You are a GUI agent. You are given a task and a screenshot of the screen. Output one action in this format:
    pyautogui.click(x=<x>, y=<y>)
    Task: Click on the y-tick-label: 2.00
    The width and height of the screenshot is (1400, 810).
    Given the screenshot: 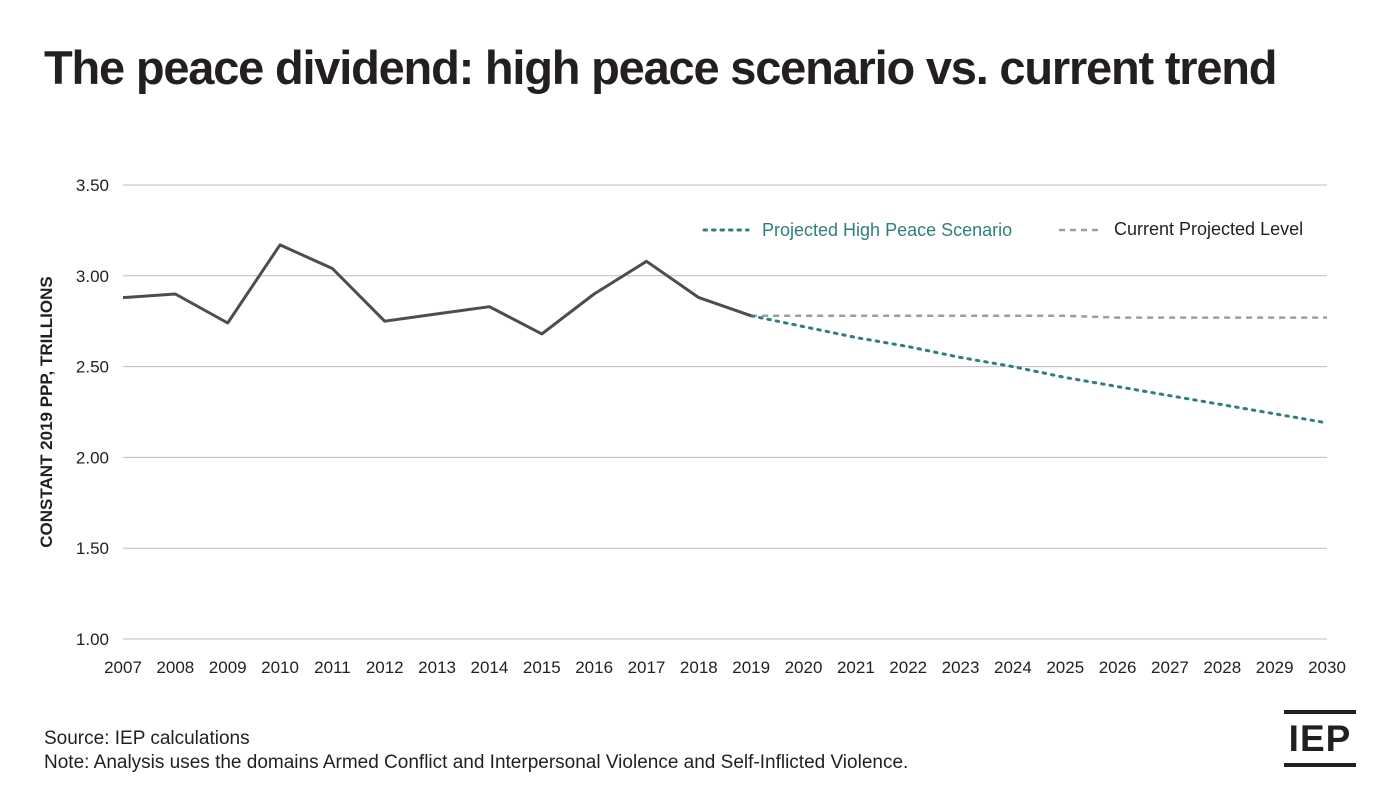 What is the action you would take?
    pyautogui.click(x=92, y=457)
    